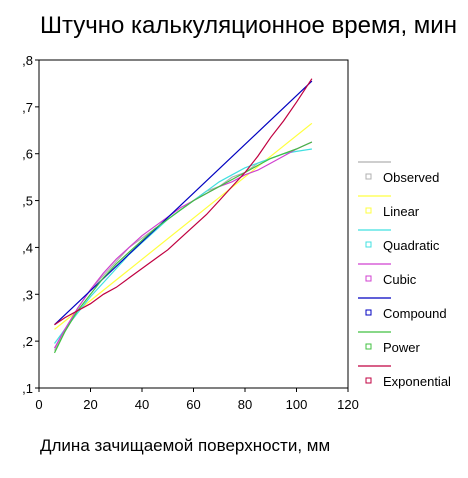 Image resolution: width=468 pixels, height=478 pixels. What do you see at coordinates (297, 404) in the screenshot?
I see `x-tick-label: 100` at bounding box center [297, 404].